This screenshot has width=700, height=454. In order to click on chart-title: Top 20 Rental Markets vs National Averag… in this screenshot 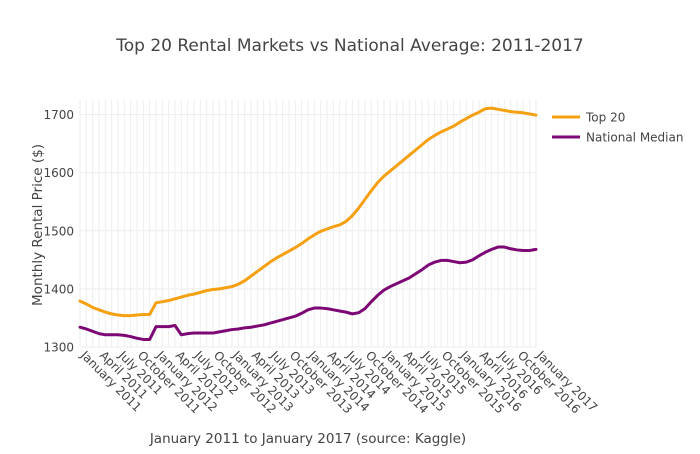, I will do `click(349, 46)`.